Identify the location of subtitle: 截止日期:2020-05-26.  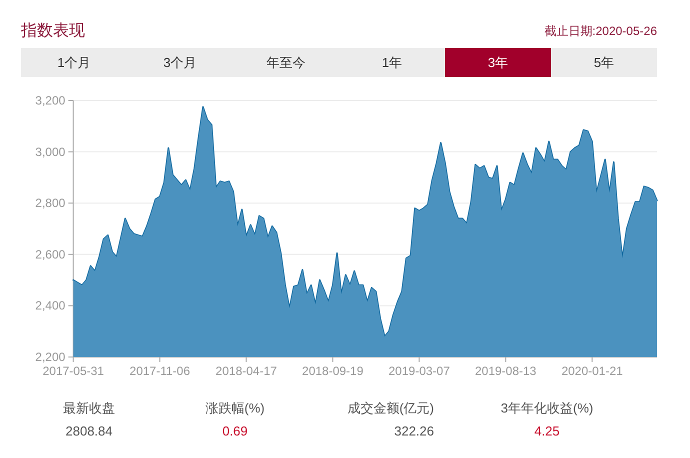
(600, 31).